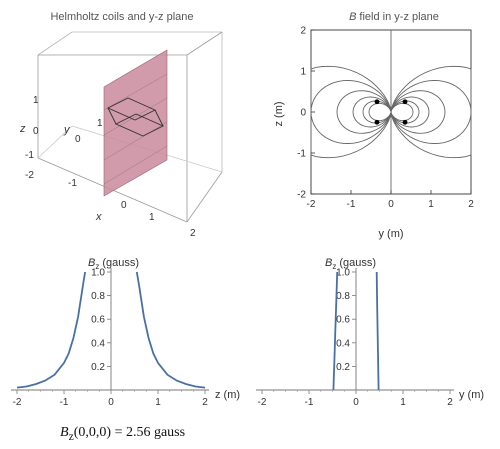 The width and height of the screenshot is (500, 449). What do you see at coordinates (158, 402) in the screenshot?
I see `bz-z-xtick-label-3: 1` at bounding box center [158, 402].